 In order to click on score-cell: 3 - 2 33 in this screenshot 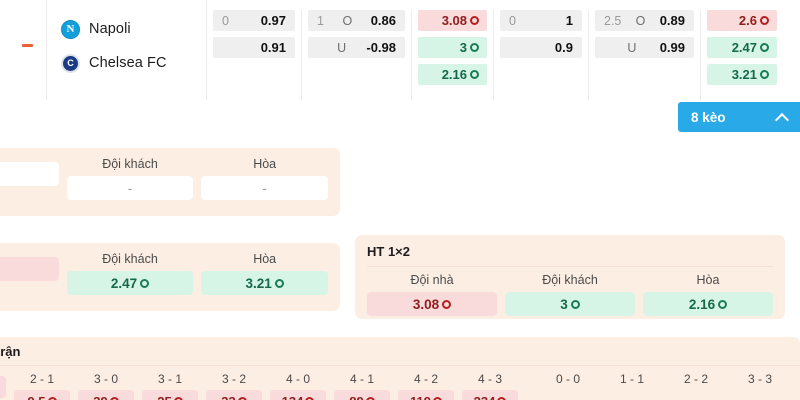, I will do `click(234, 386)`.